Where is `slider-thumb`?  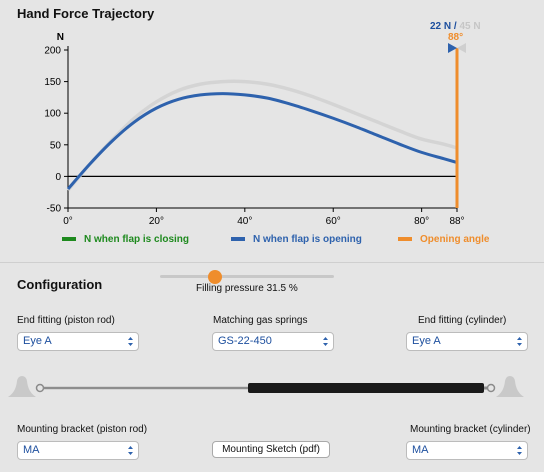 slider-thumb is located at coordinates (214, 277).